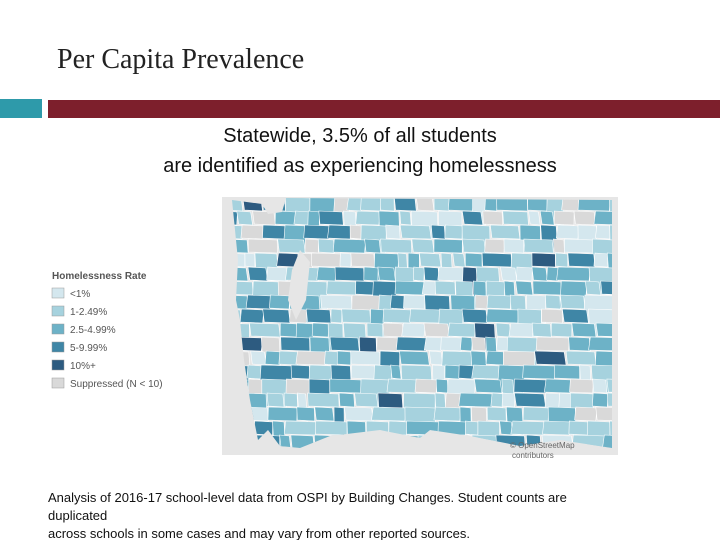 This screenshot has height=540, width=720. Describe the element at coordinates (88, 312) in the screenshot. I see `legend-label: 1-2.49%` at that location.